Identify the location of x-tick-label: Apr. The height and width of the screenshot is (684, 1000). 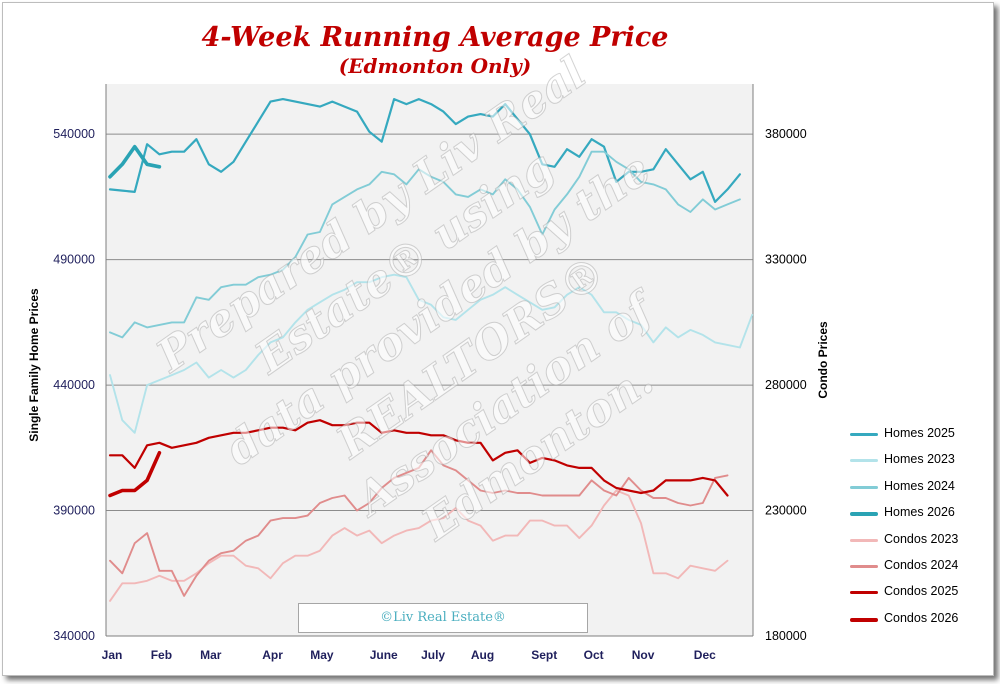
(272, 655).